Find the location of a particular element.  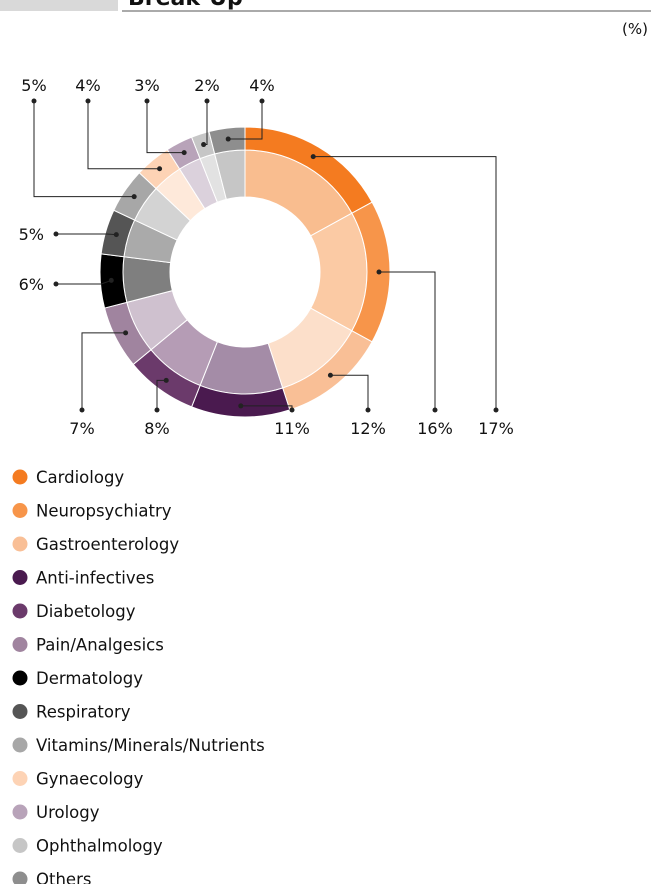

value-label: 8% is located at coordinates (156, 428).